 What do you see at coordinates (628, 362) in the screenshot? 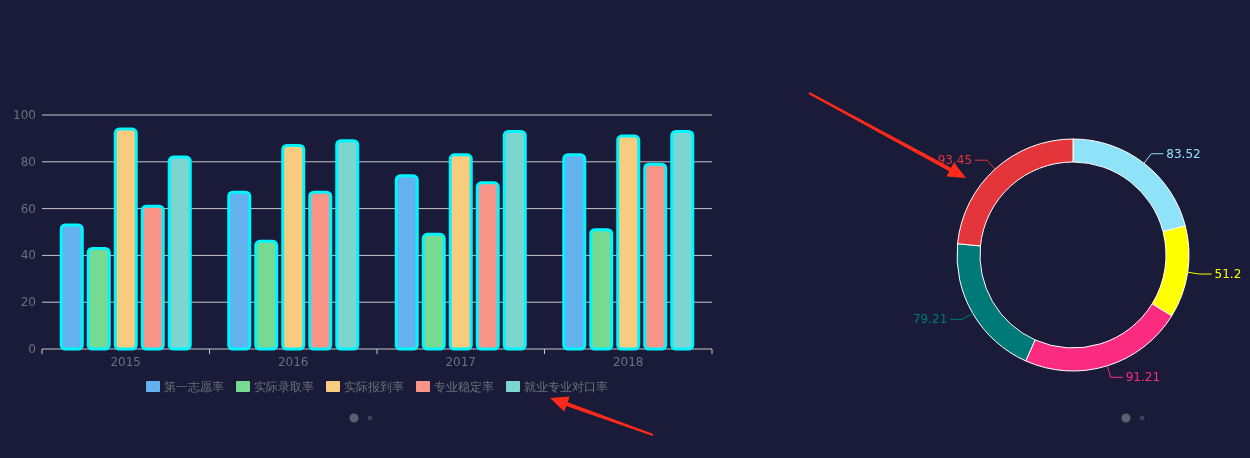
I see `x-tick-label: 2018` at bounding box center [628, 362].